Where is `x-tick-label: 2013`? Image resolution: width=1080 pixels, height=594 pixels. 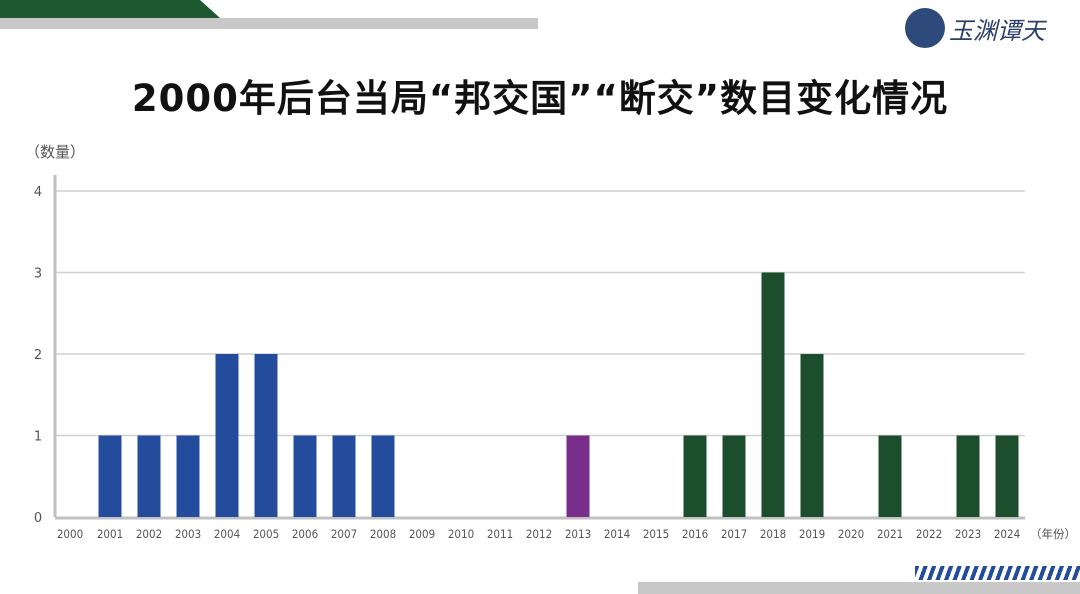 x-tick-label: 2013 is located at coordinates (578, 534).